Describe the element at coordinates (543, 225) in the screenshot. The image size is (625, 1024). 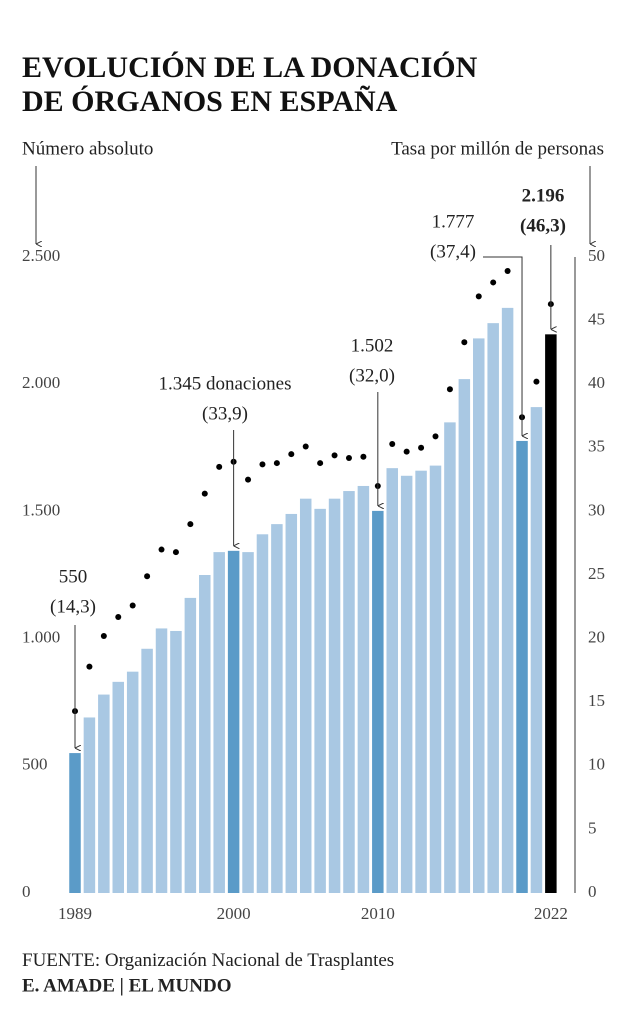
I see `rate-label: (46,3)` at that location.